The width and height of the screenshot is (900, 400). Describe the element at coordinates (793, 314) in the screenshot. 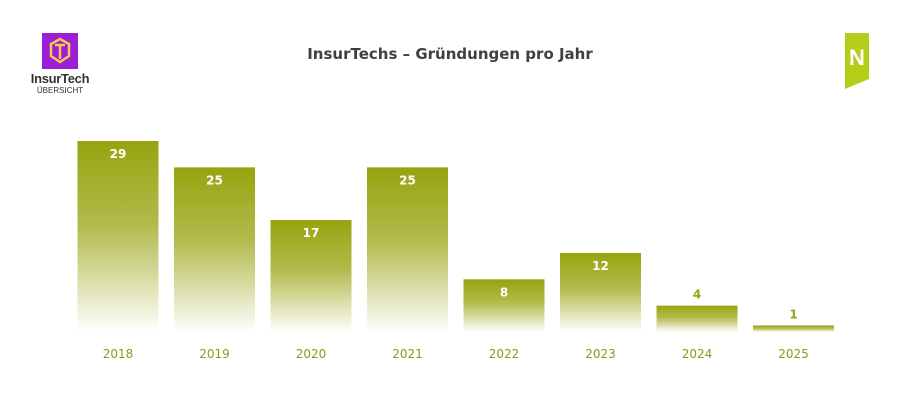

I see `data-label: 1` at that location.